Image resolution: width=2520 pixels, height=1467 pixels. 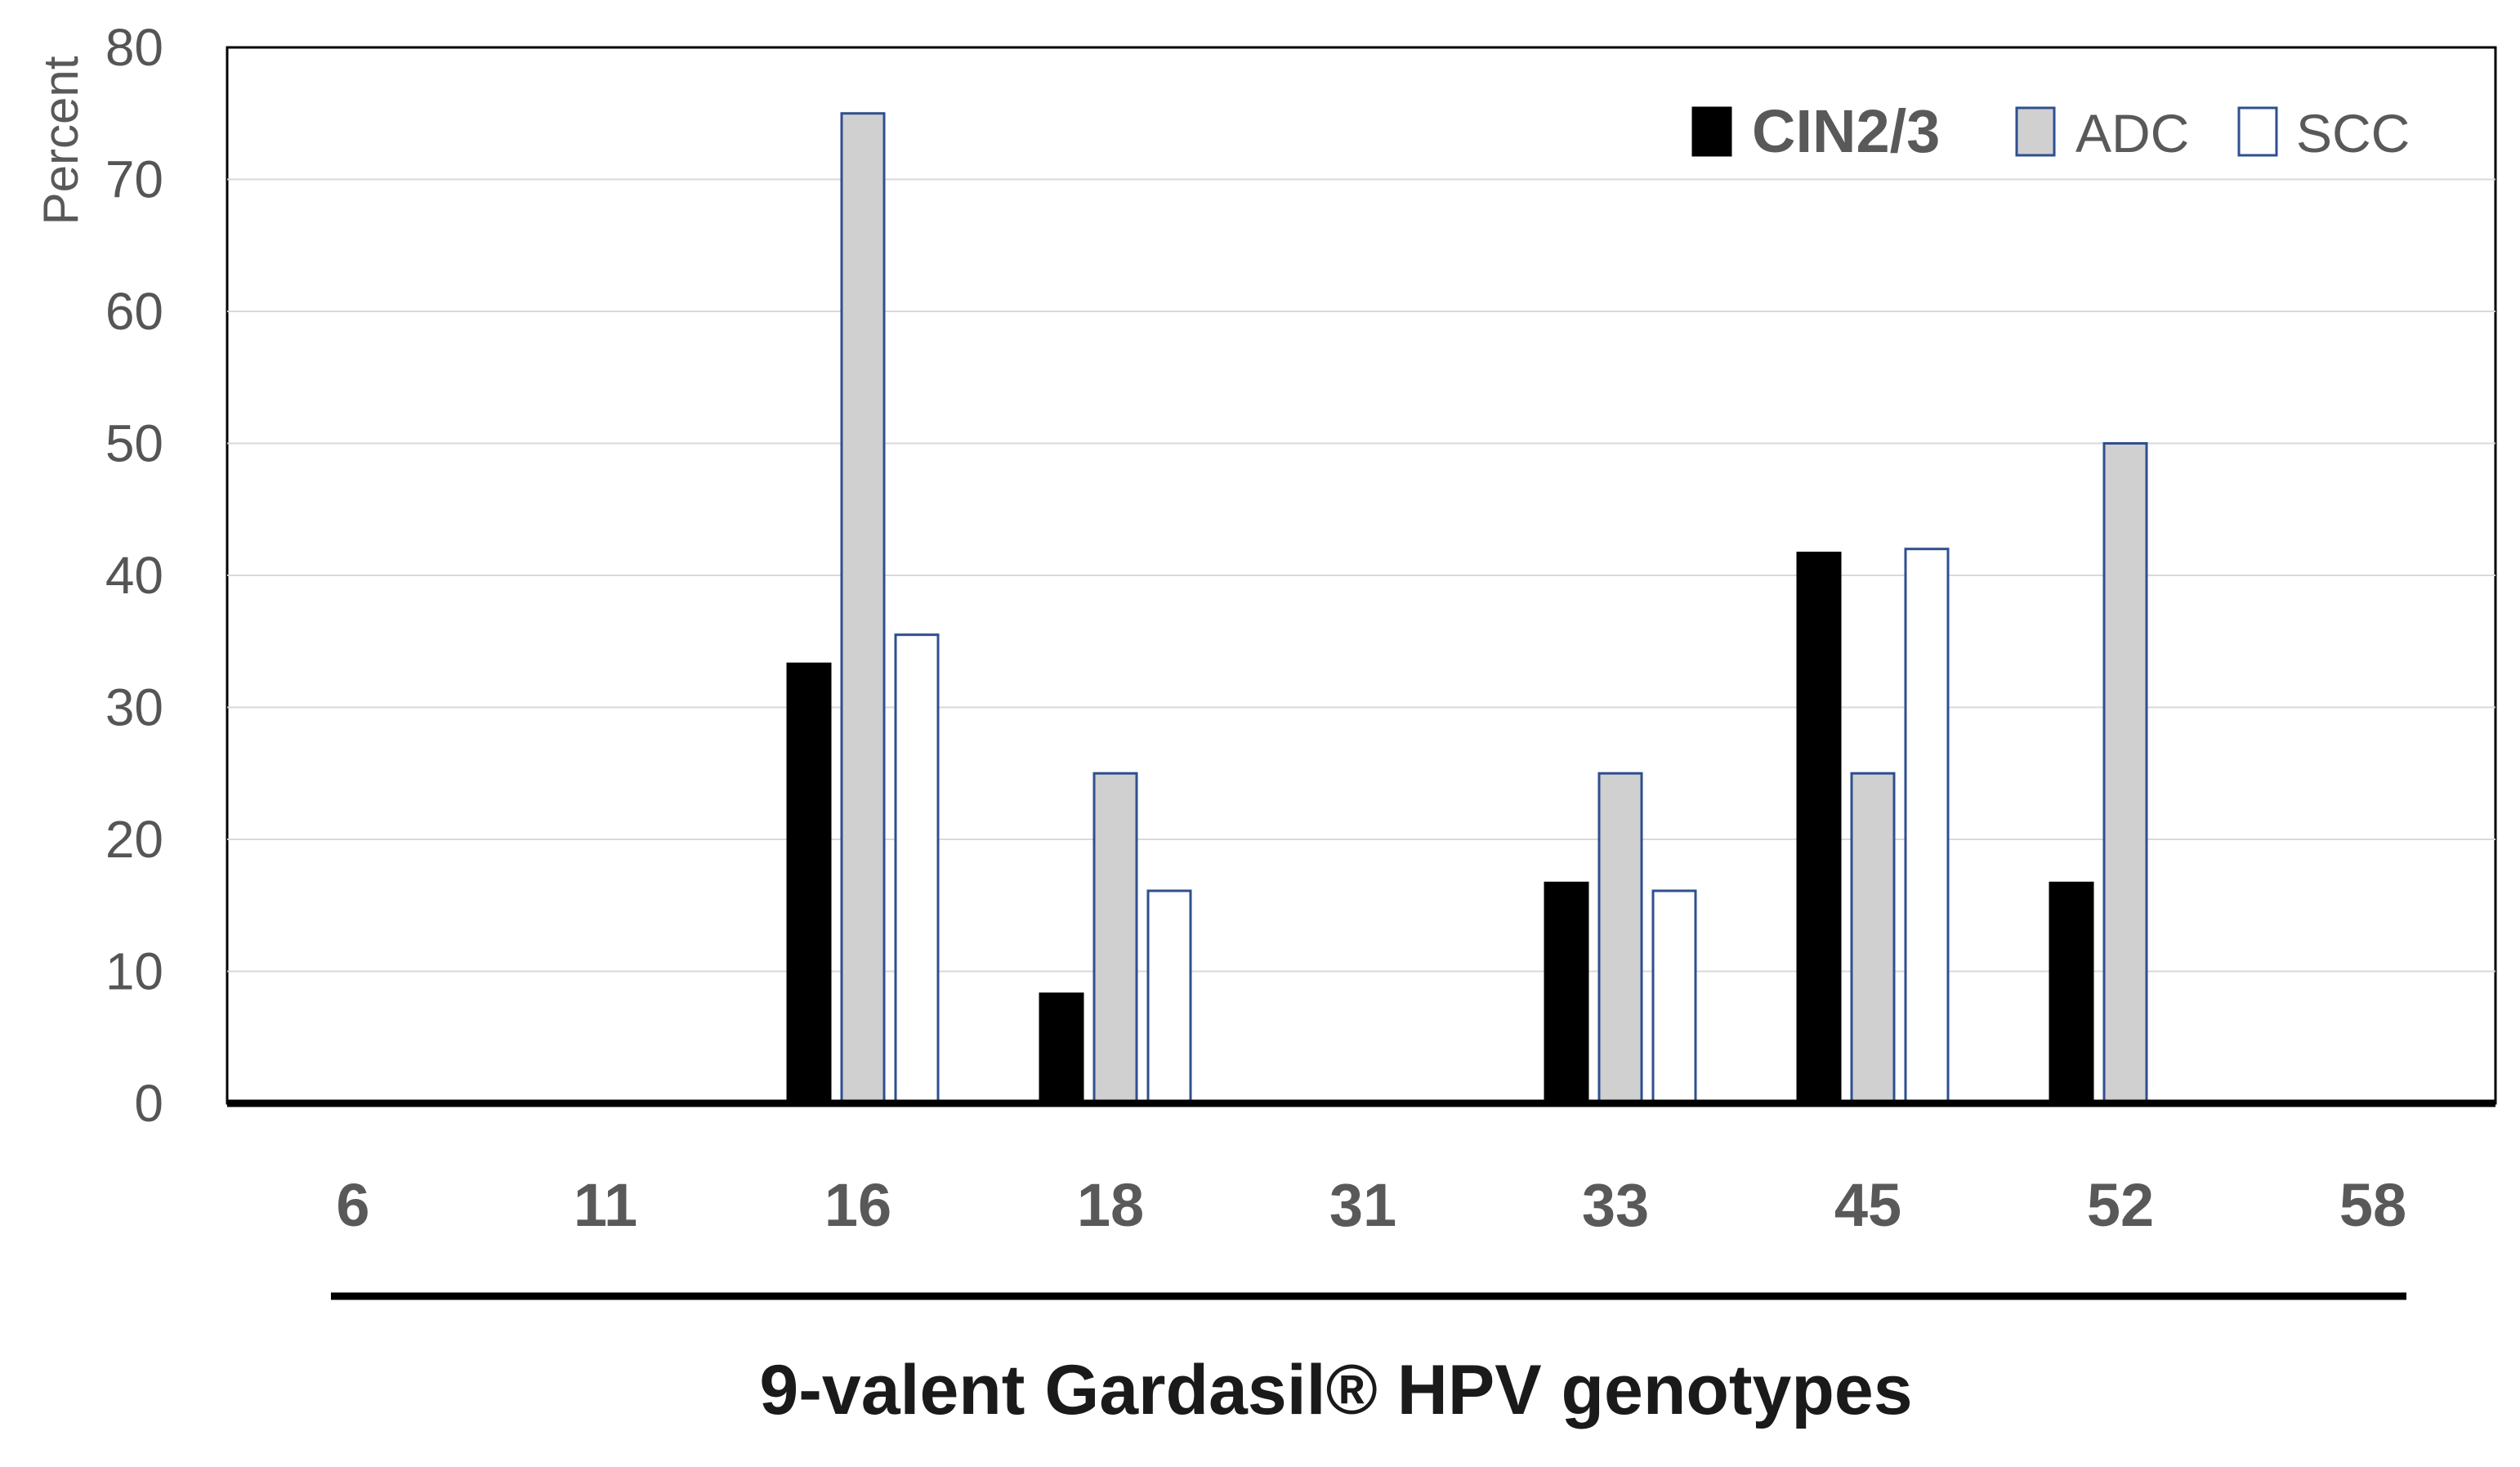 What do you see at coordinates (606, 1205) in the screenshot?
I see `x-tick-label: 11` at bounding box center [606, 1205].